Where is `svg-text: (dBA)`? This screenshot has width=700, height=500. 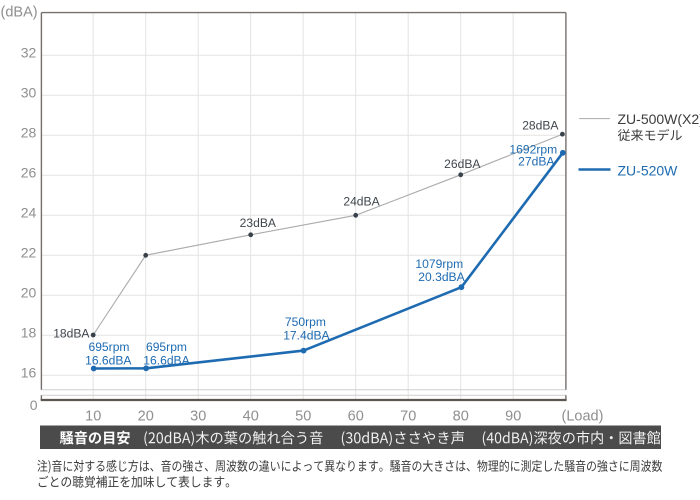 svg-text: (dBA) is located at coordinates (19, 13).